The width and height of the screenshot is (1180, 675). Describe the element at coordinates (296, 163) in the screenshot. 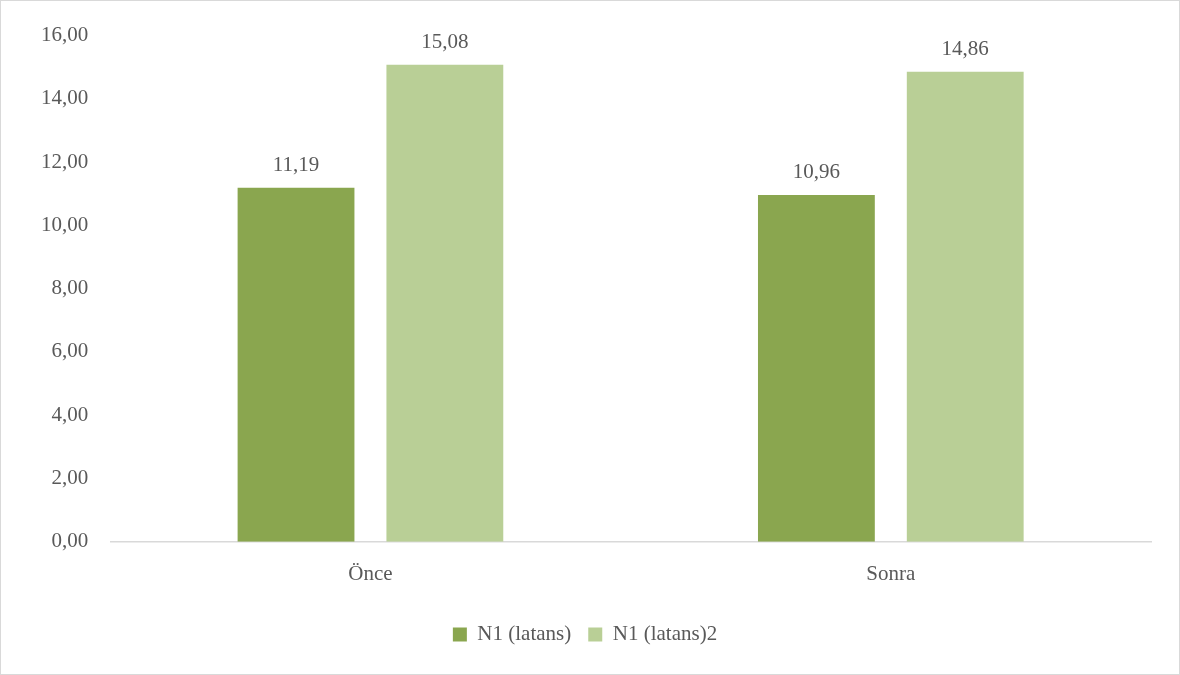

I see `data-label: 11,19` at that location.